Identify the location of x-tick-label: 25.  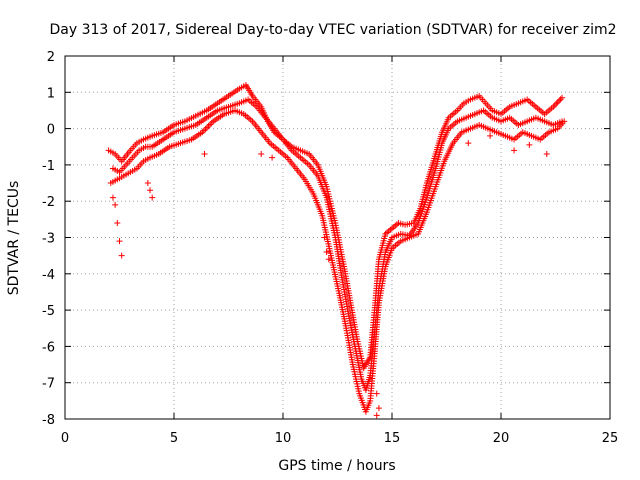
(610, 438).